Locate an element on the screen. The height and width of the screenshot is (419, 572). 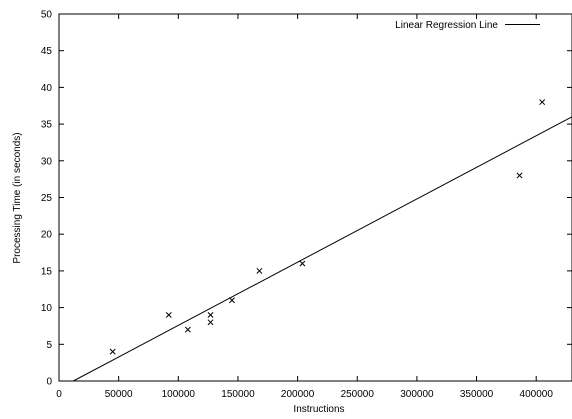
y-tick-label: 20 is located at coordinates (47, 235).